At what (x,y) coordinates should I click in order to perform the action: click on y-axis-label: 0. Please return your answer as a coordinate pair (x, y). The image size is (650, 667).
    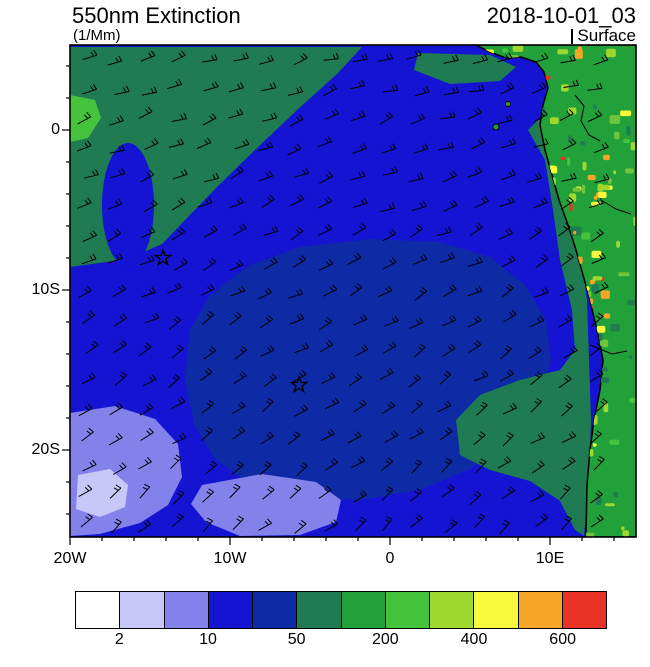
    Looking at the image, I should click on (55, 129).